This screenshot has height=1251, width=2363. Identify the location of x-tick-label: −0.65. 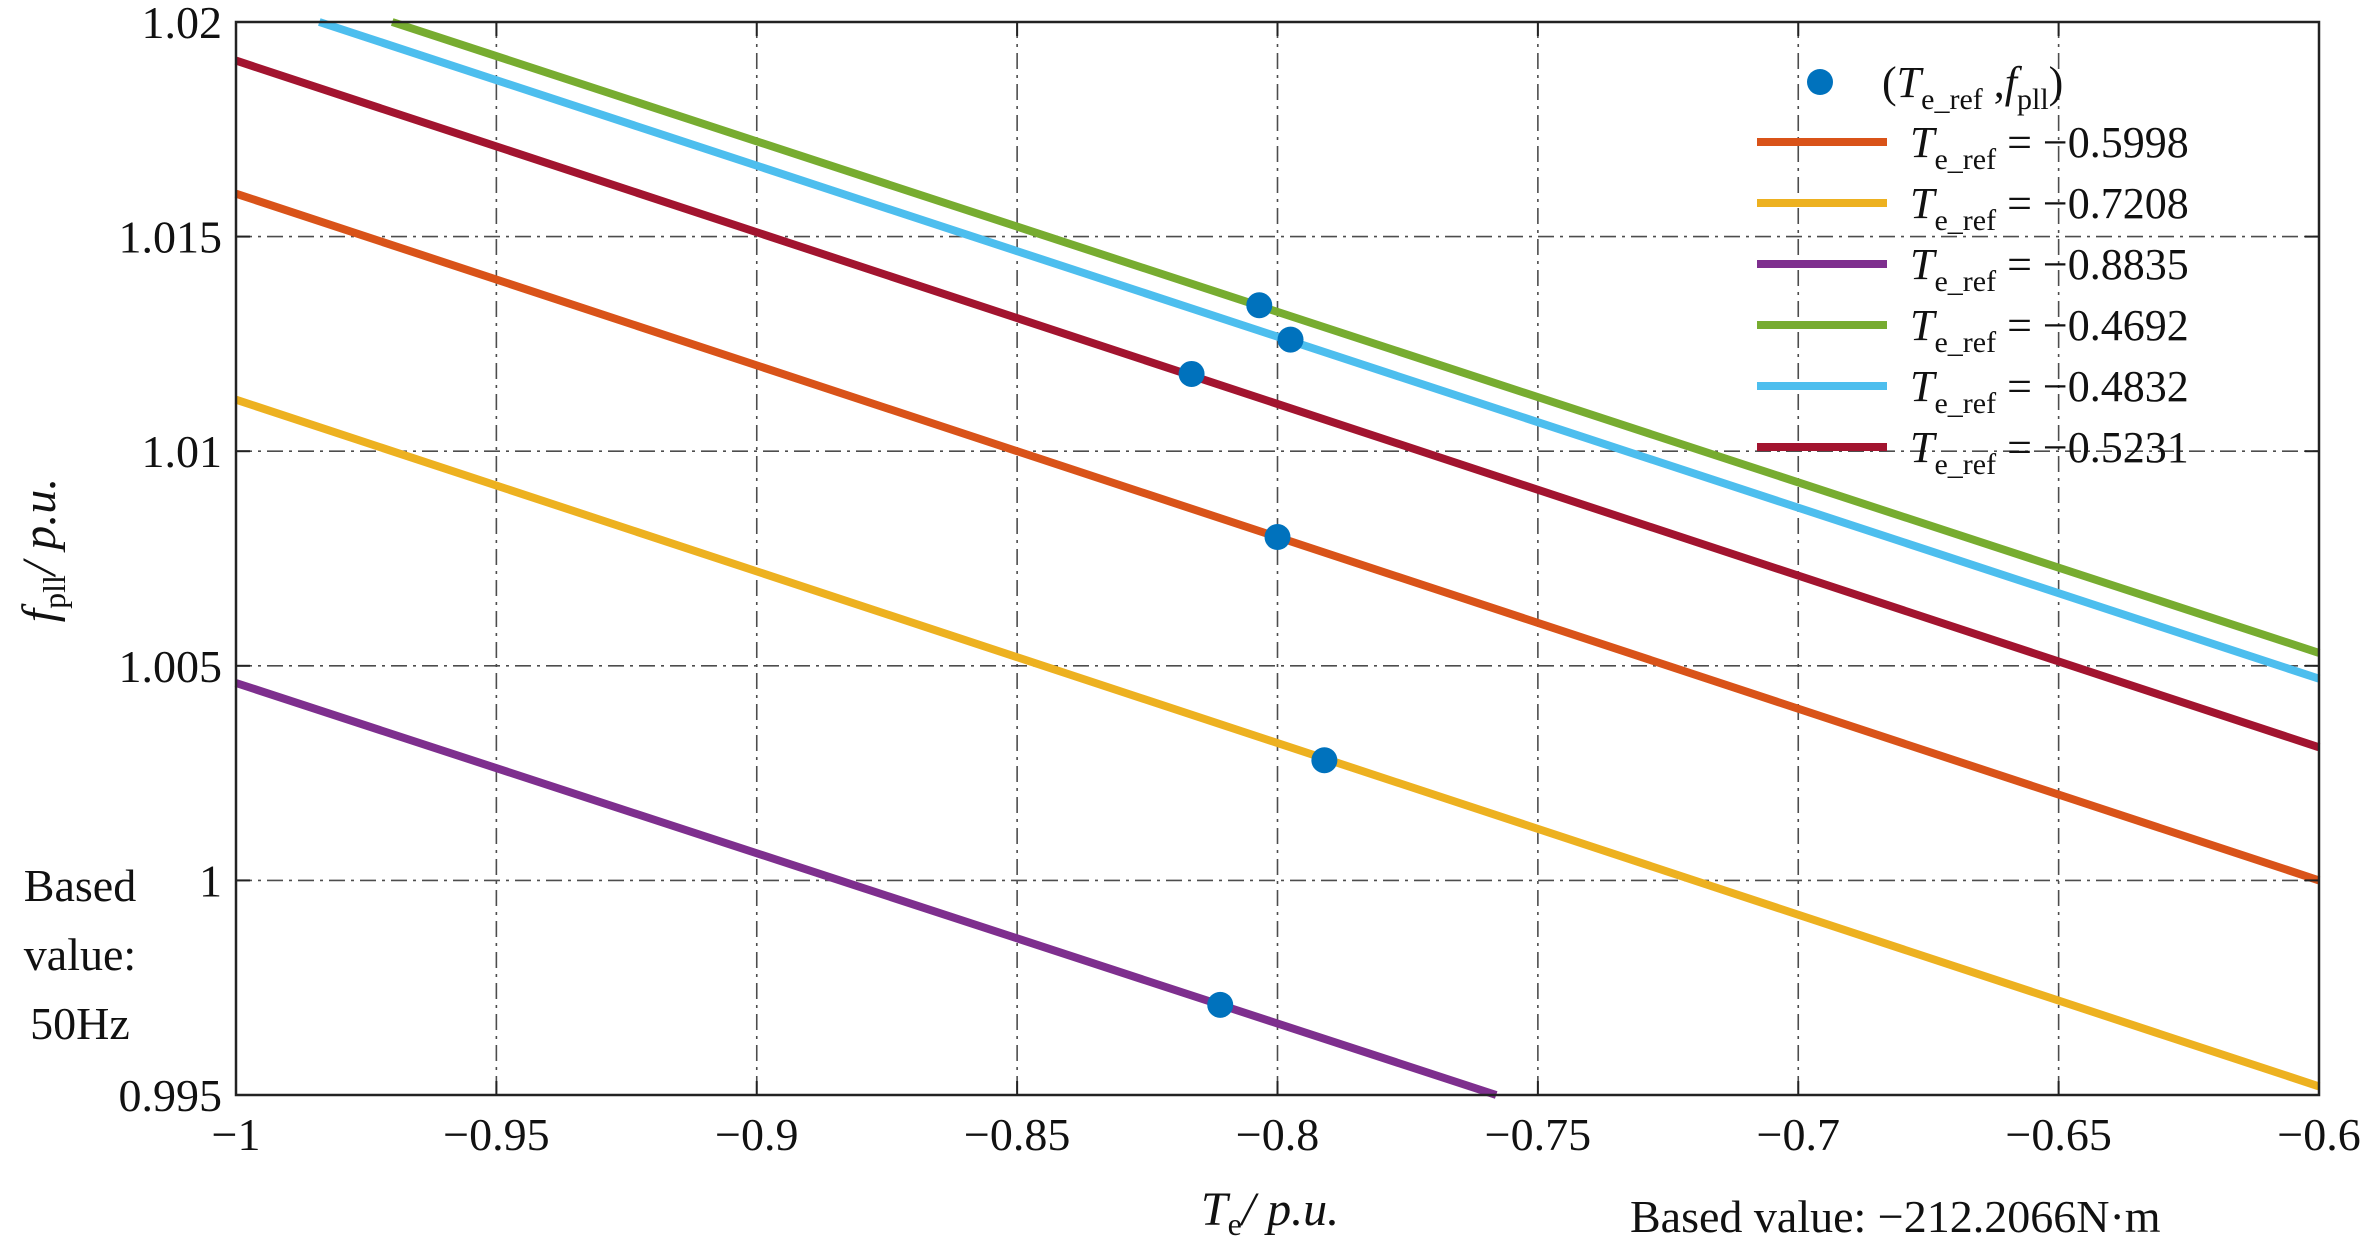
(2058, 1134).